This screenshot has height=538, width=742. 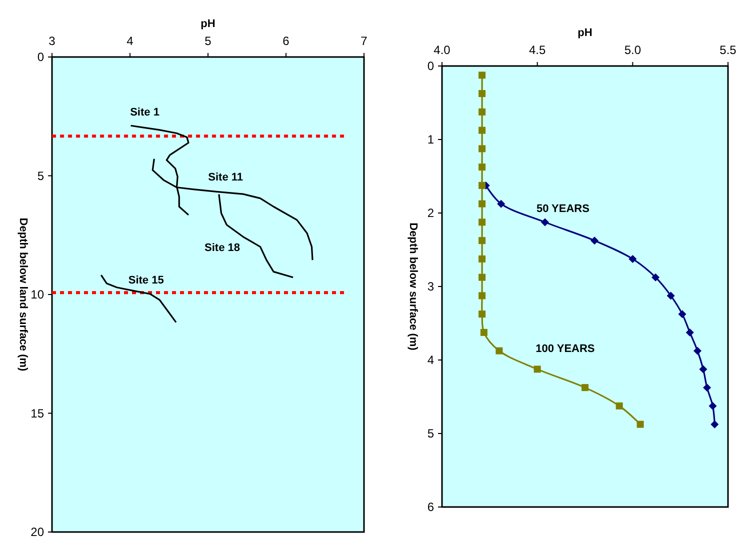 I want to click on x-tick-label: 5.5, so click(x=728, y=50).